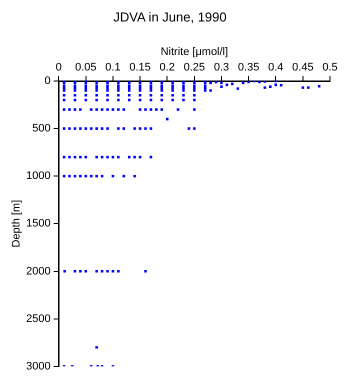 The height and width of the screenshot is (384, 350). What do you see at coordinates (38, 224) in the screenshot?
I see `y-tick-label: 1500` at bounding box center [38, 224].